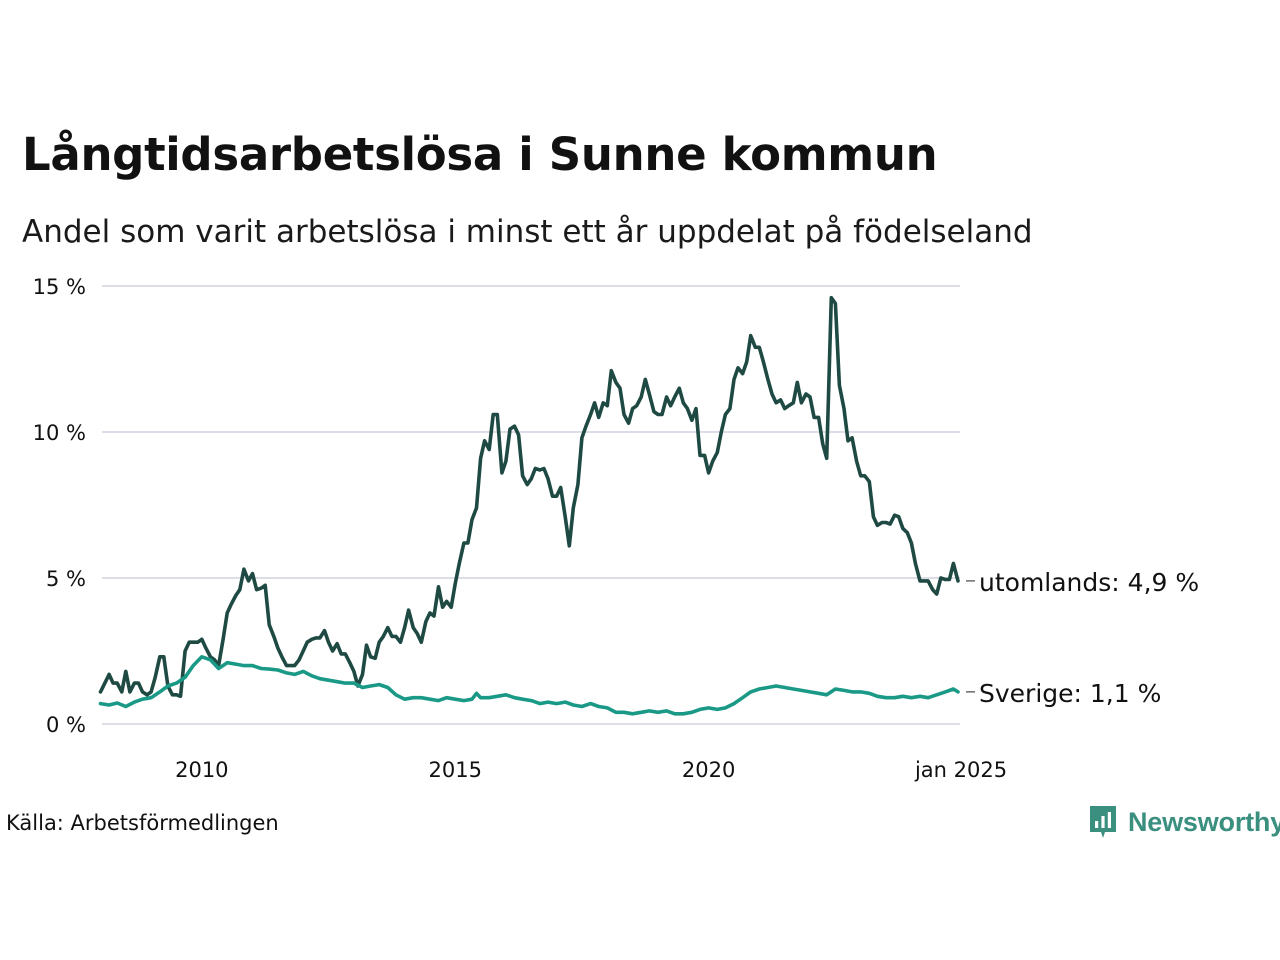 The height and width of the screenshot is (960, 1280). What do you see at coordinates (1070, 693) in the screenshot?
I see `series-end-label-sverige: Sverige: 1,1 %` at bounding box center [1070, 693].